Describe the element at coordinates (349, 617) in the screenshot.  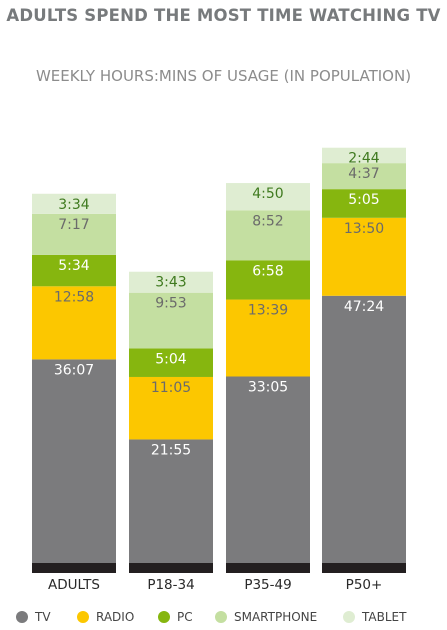
I see `legend-swatch-tablet` at that location.